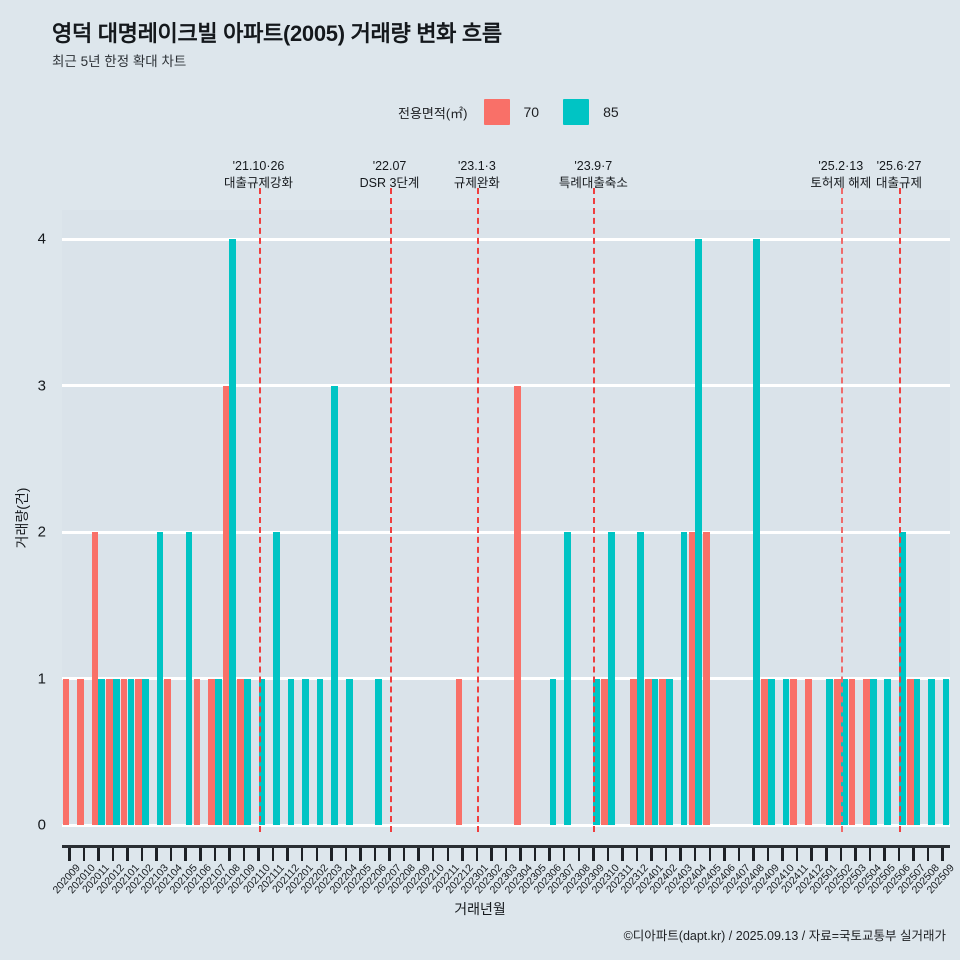 Image resolution: width=960 pixels, height=960 pixels. I want to click on annotation-label-202301: '23.1·3 규제완화, so click(477, 175).